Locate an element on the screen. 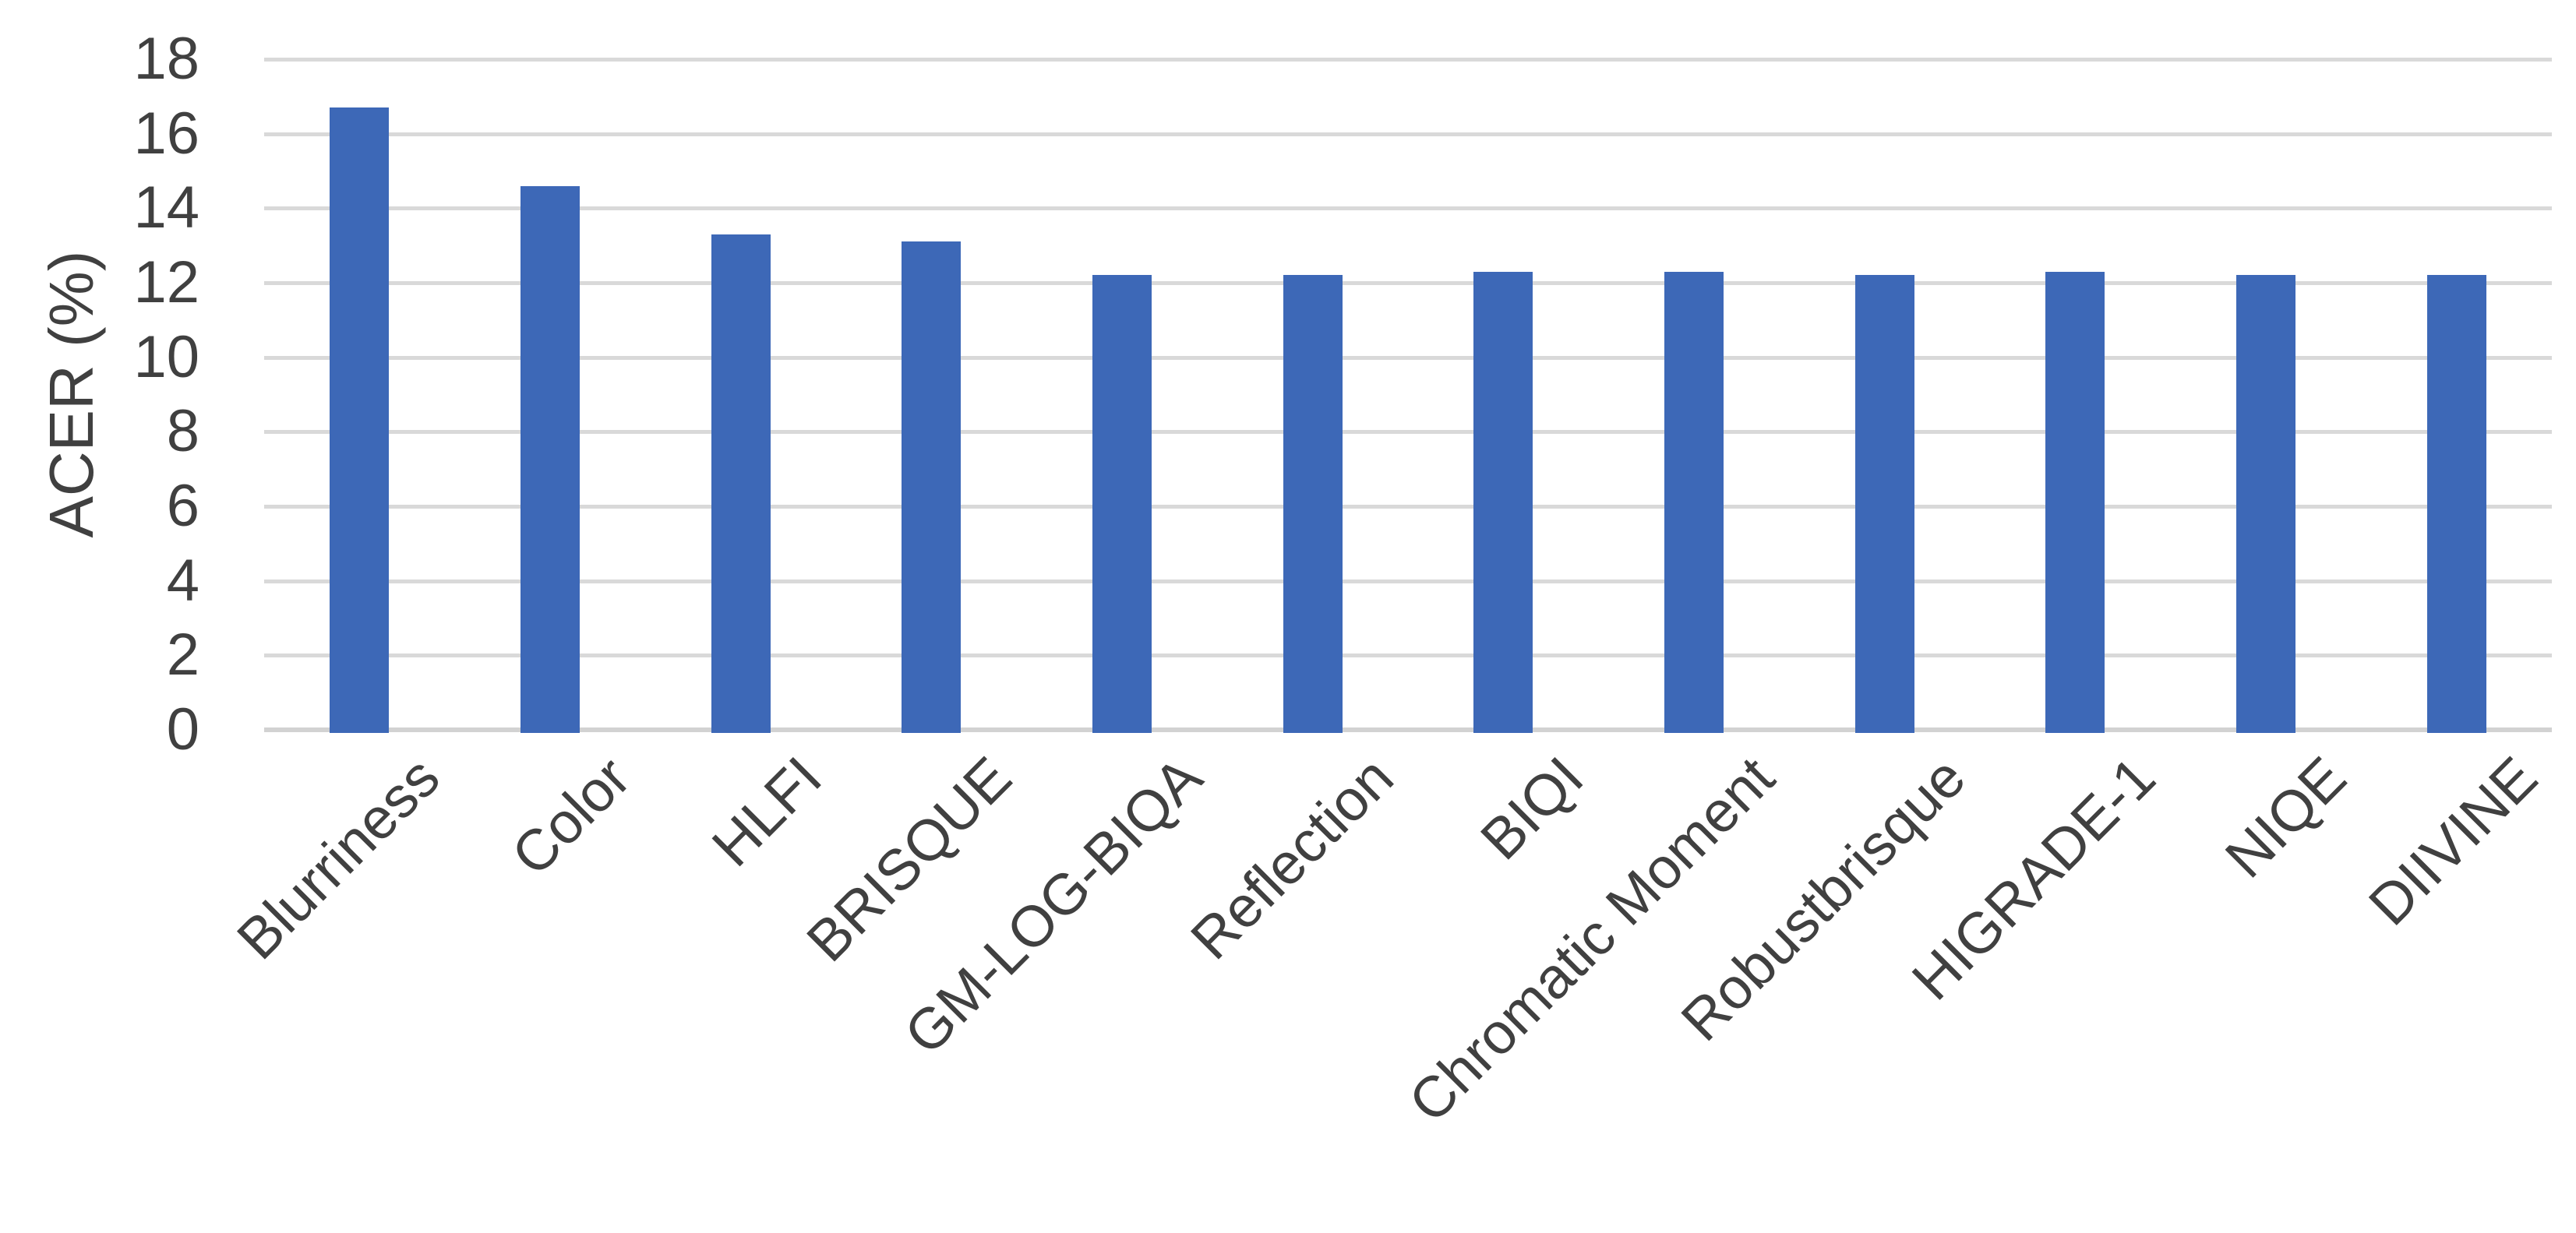 This screenshot has width=2576, height=1233. x-category-label-blurriness: Blurriness is located at coordinates (338, 858).